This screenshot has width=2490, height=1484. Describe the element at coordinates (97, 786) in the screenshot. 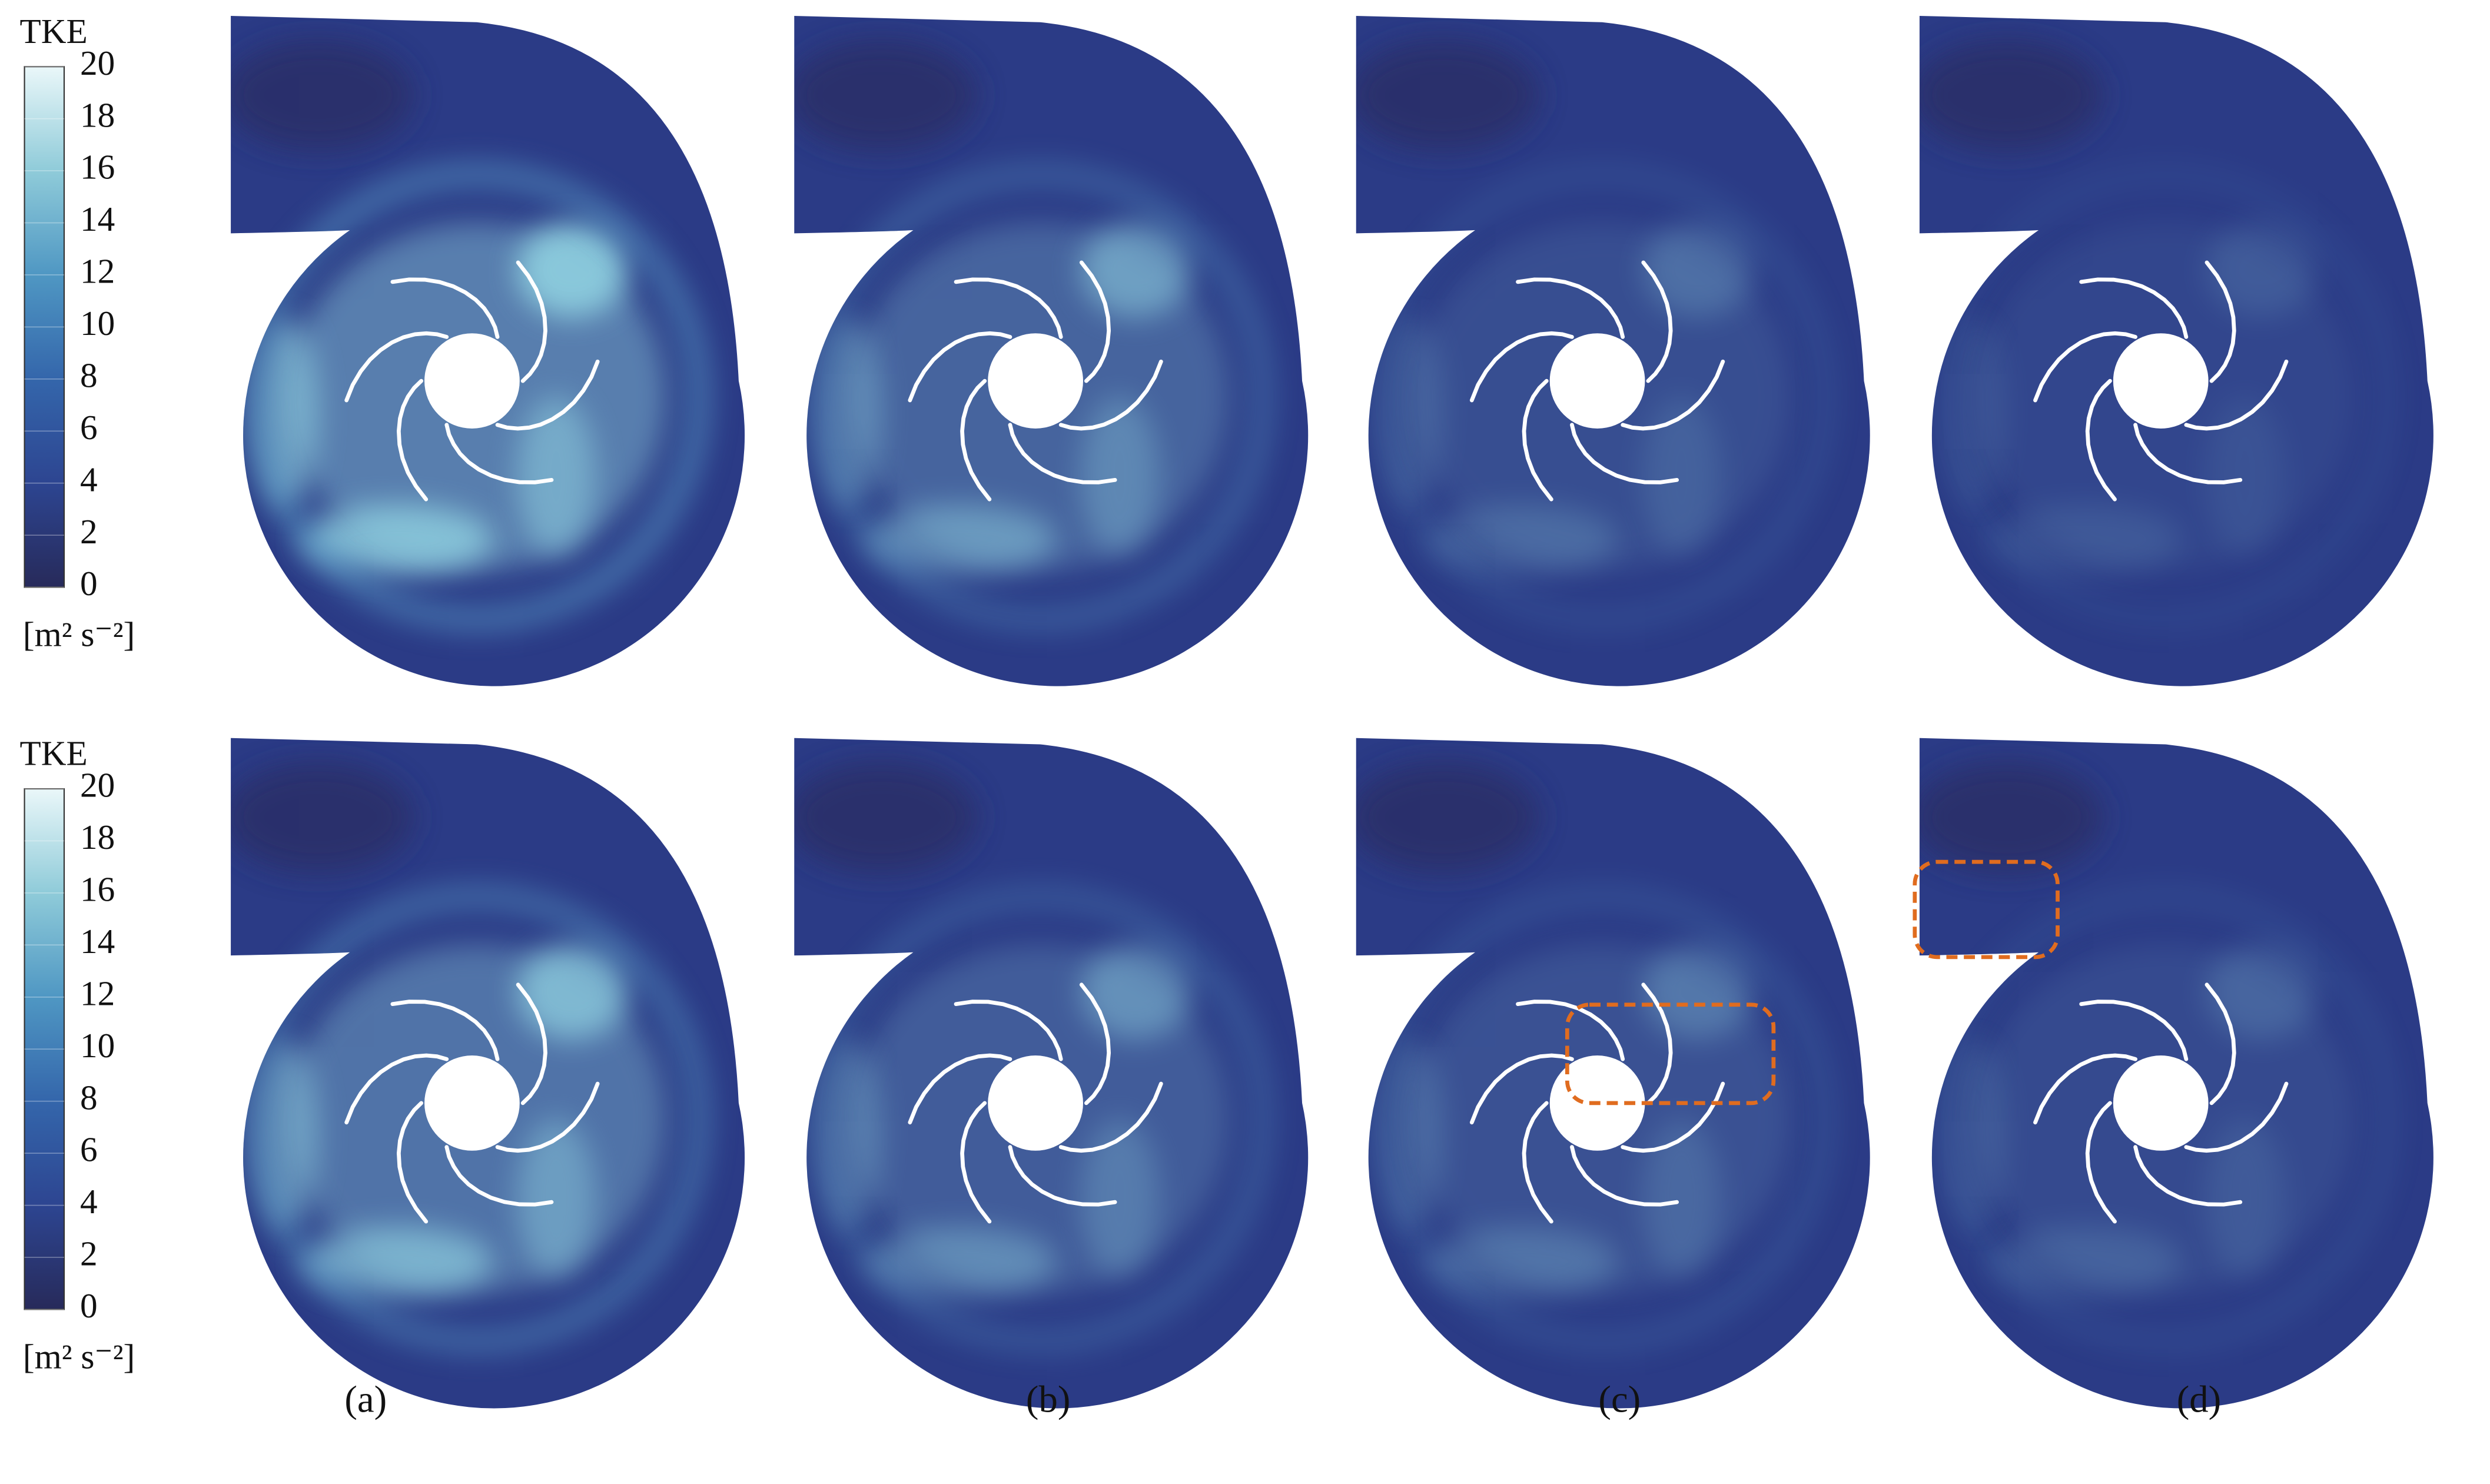

I see `colorbar-tick-label: 20` at that location.